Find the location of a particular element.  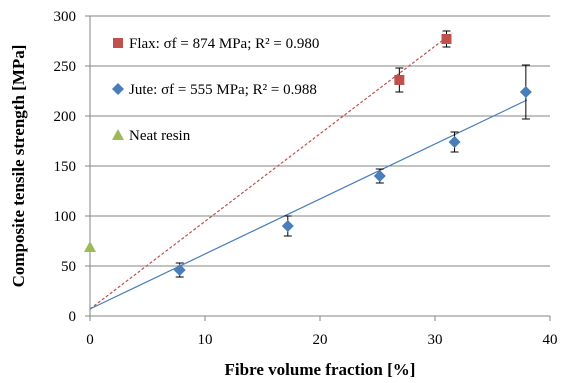

x-tick-label: 0 is located at coordinates (90, 340).